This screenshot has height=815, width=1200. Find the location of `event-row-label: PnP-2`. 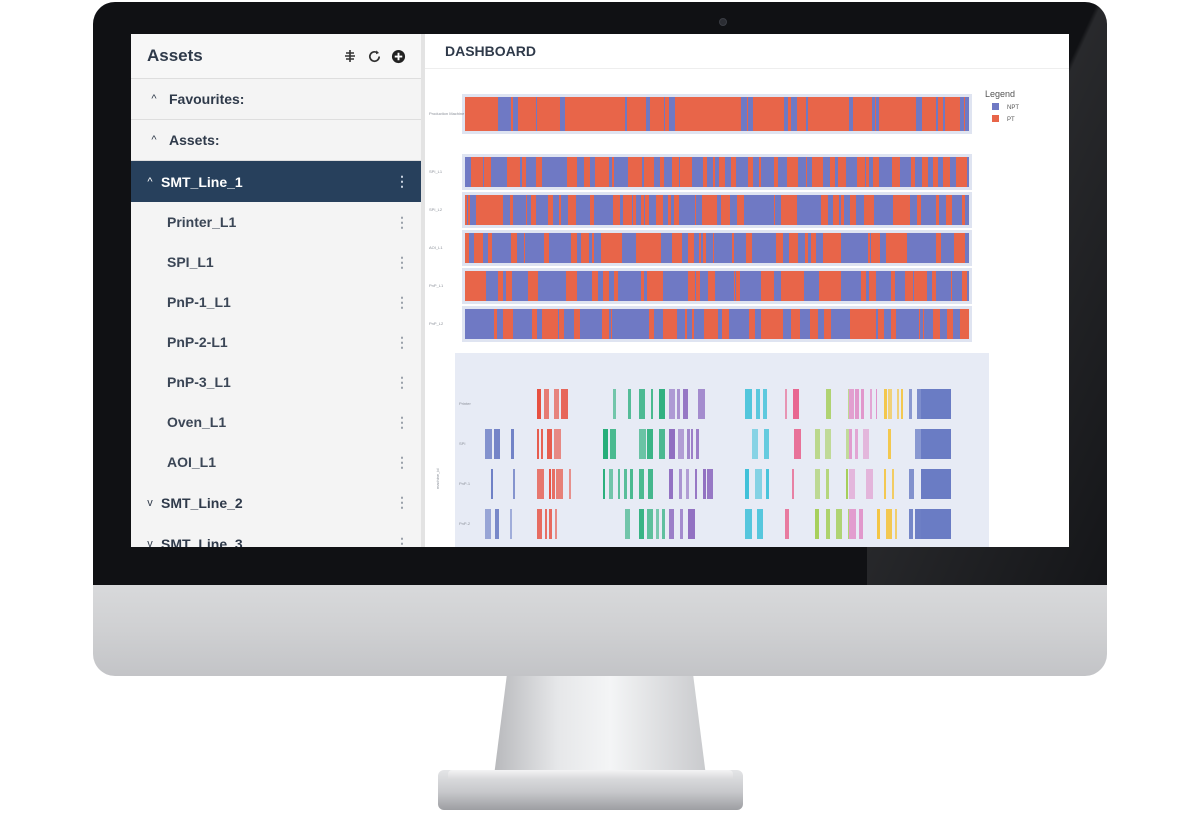

event-row-label: PnP-2 is located at coordinates (465, 523).